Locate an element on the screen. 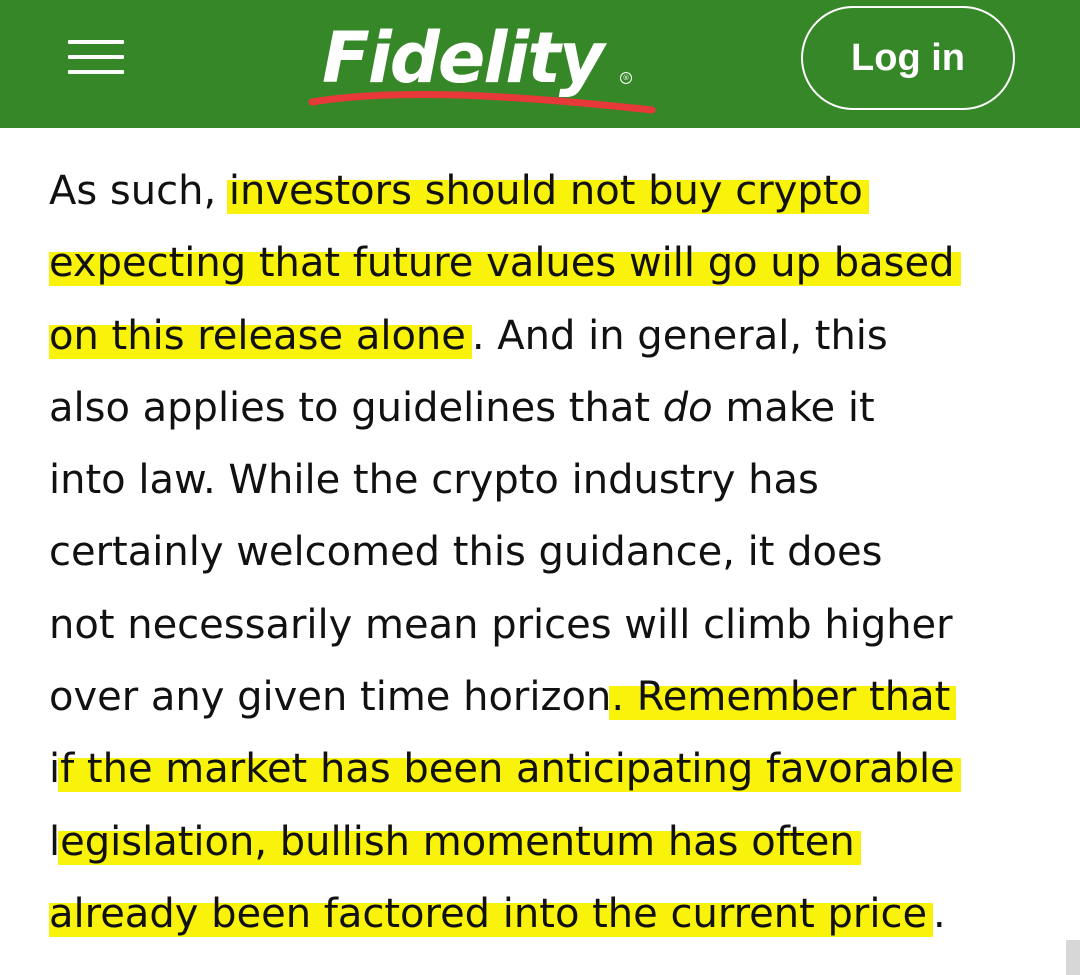  highlighted-text: on this release alone is located at coordinates (260, 335).